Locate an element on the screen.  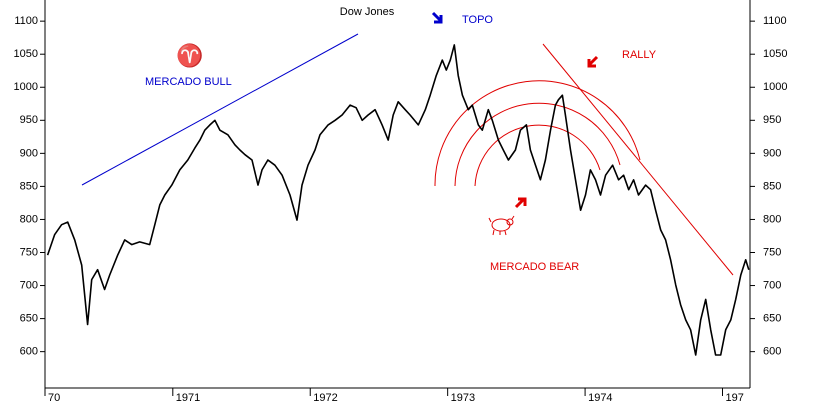
annotation: MERCADO BULL is located at coordinates (188, 82).